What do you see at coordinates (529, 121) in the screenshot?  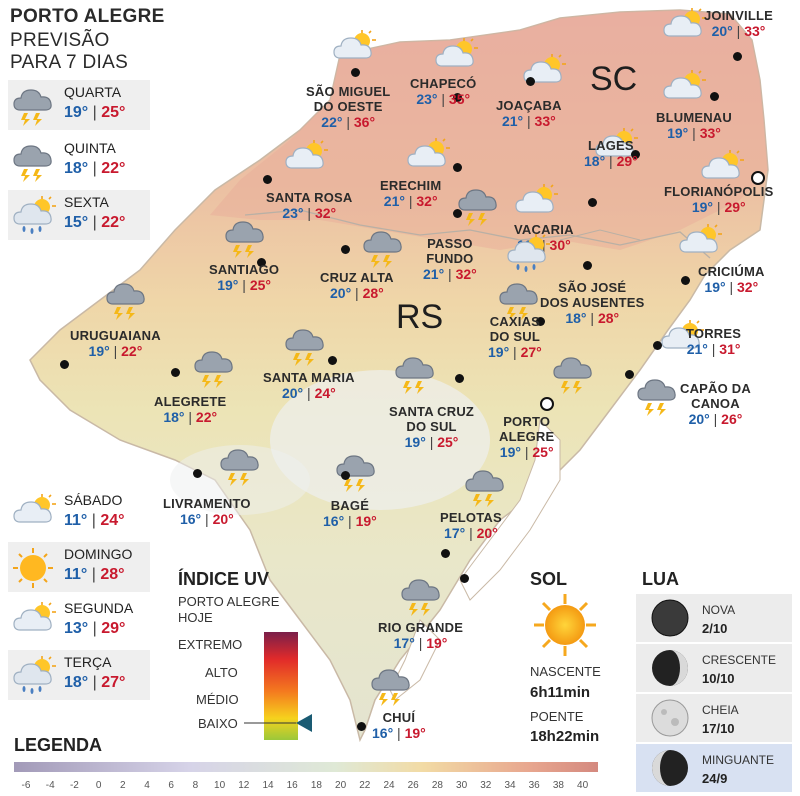 I see `city-temps: 21° | 33°` at bounding box center [529, 121].